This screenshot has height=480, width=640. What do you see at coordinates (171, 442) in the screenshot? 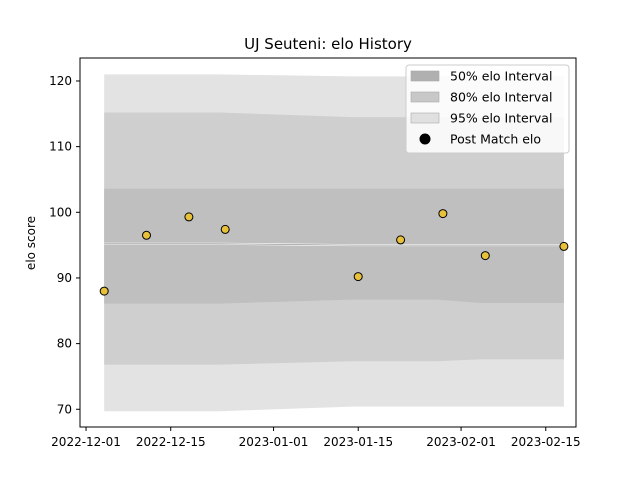
I see `x-tick-label: 2022-12-15` at bounding box center [171, 442].